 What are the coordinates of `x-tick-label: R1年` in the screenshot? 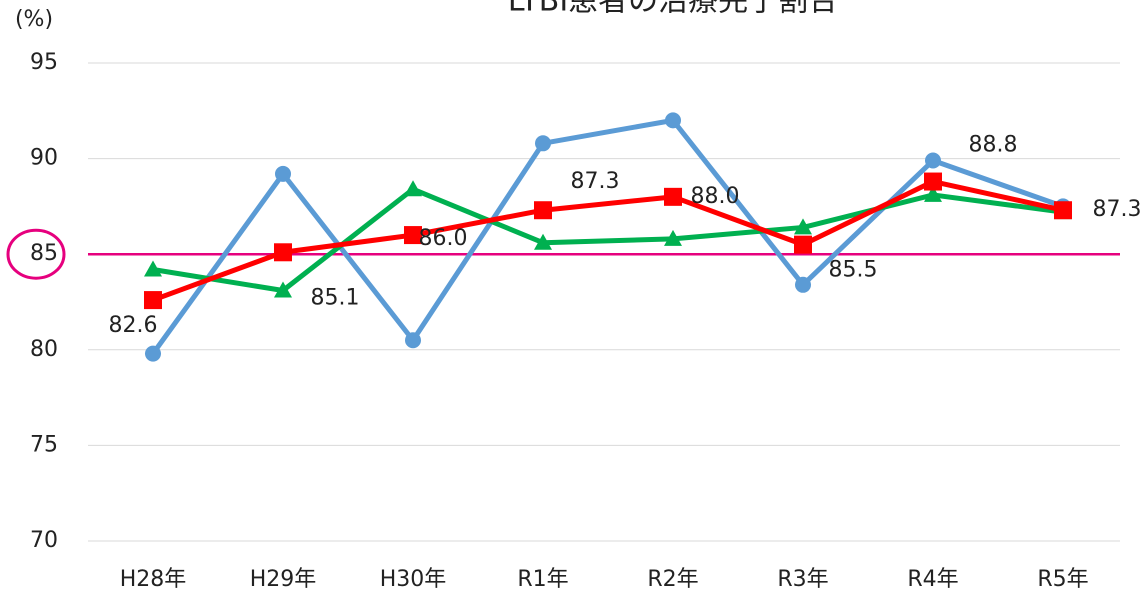 It's located at (542, 579).